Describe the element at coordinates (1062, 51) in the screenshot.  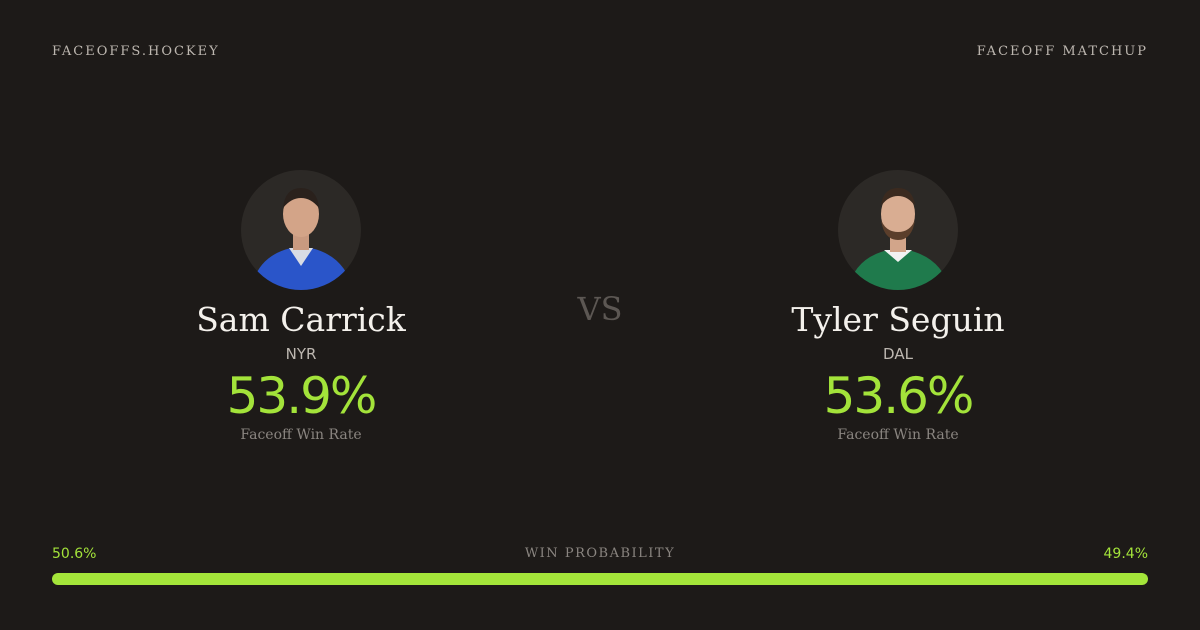
I see `page-label: FACEOFF MATCHUP` at that location.